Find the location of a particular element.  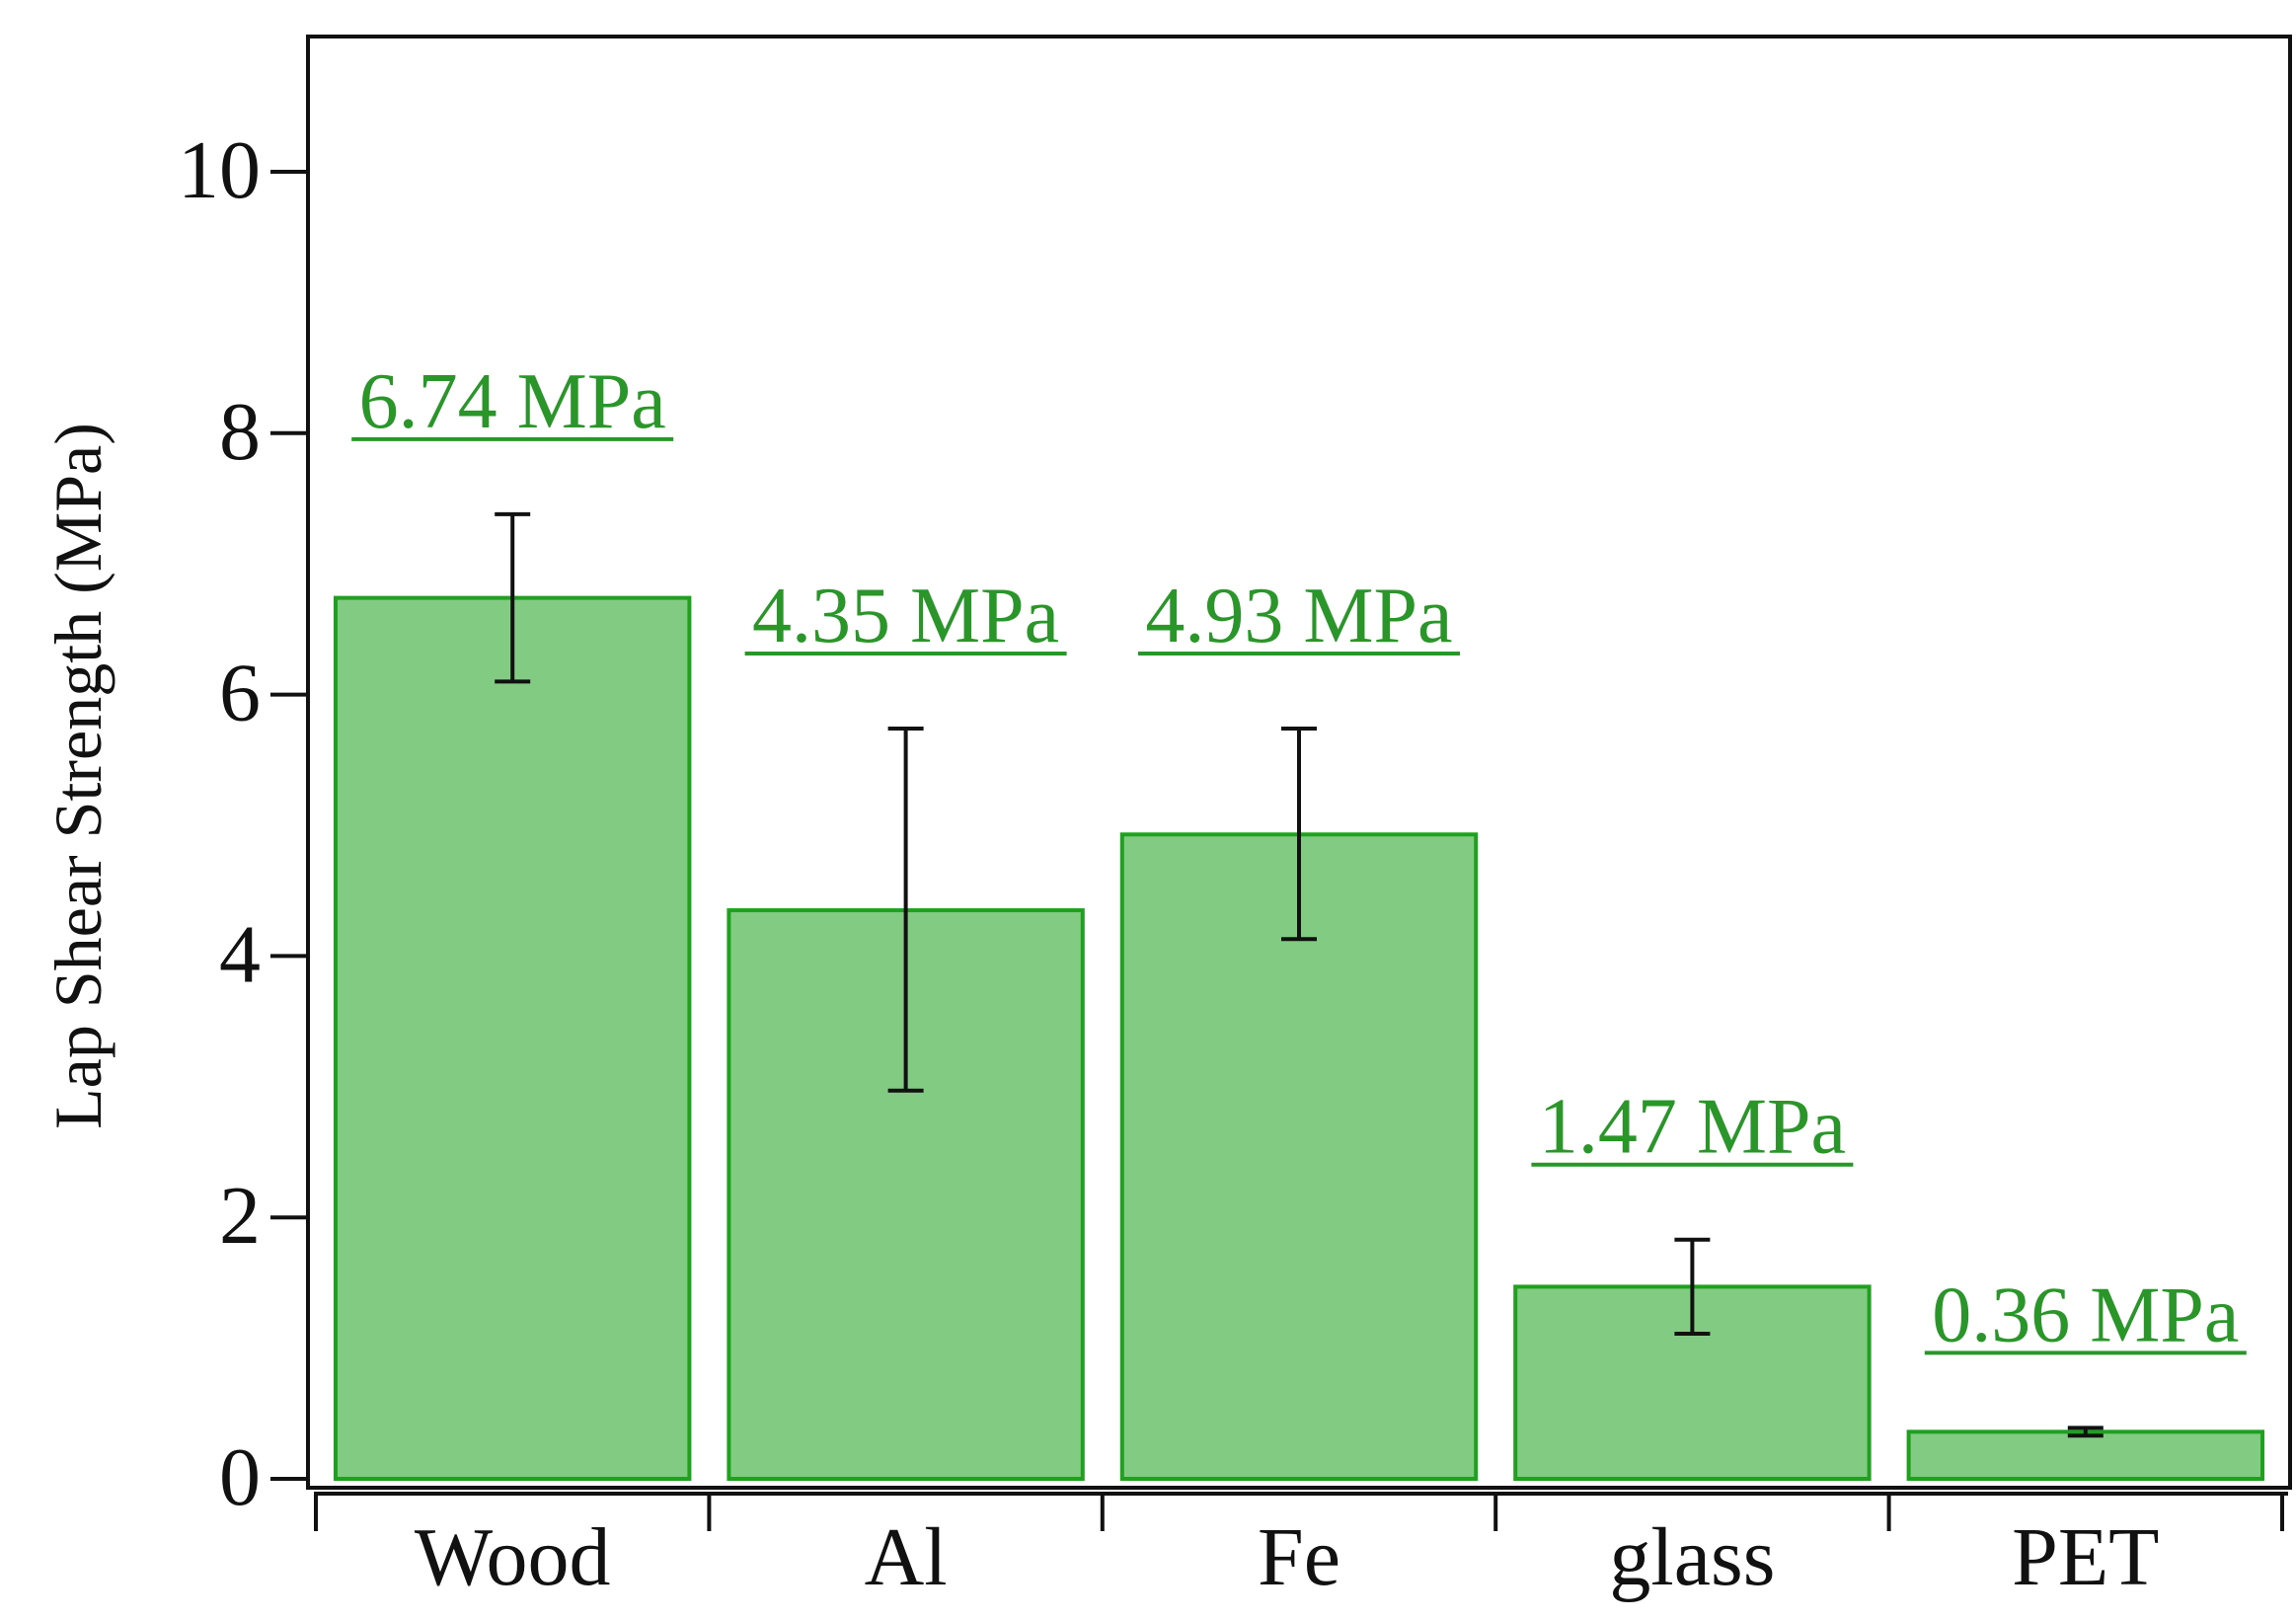

data-label: 0.36 MPa is located at coordinates (2085, 1315).